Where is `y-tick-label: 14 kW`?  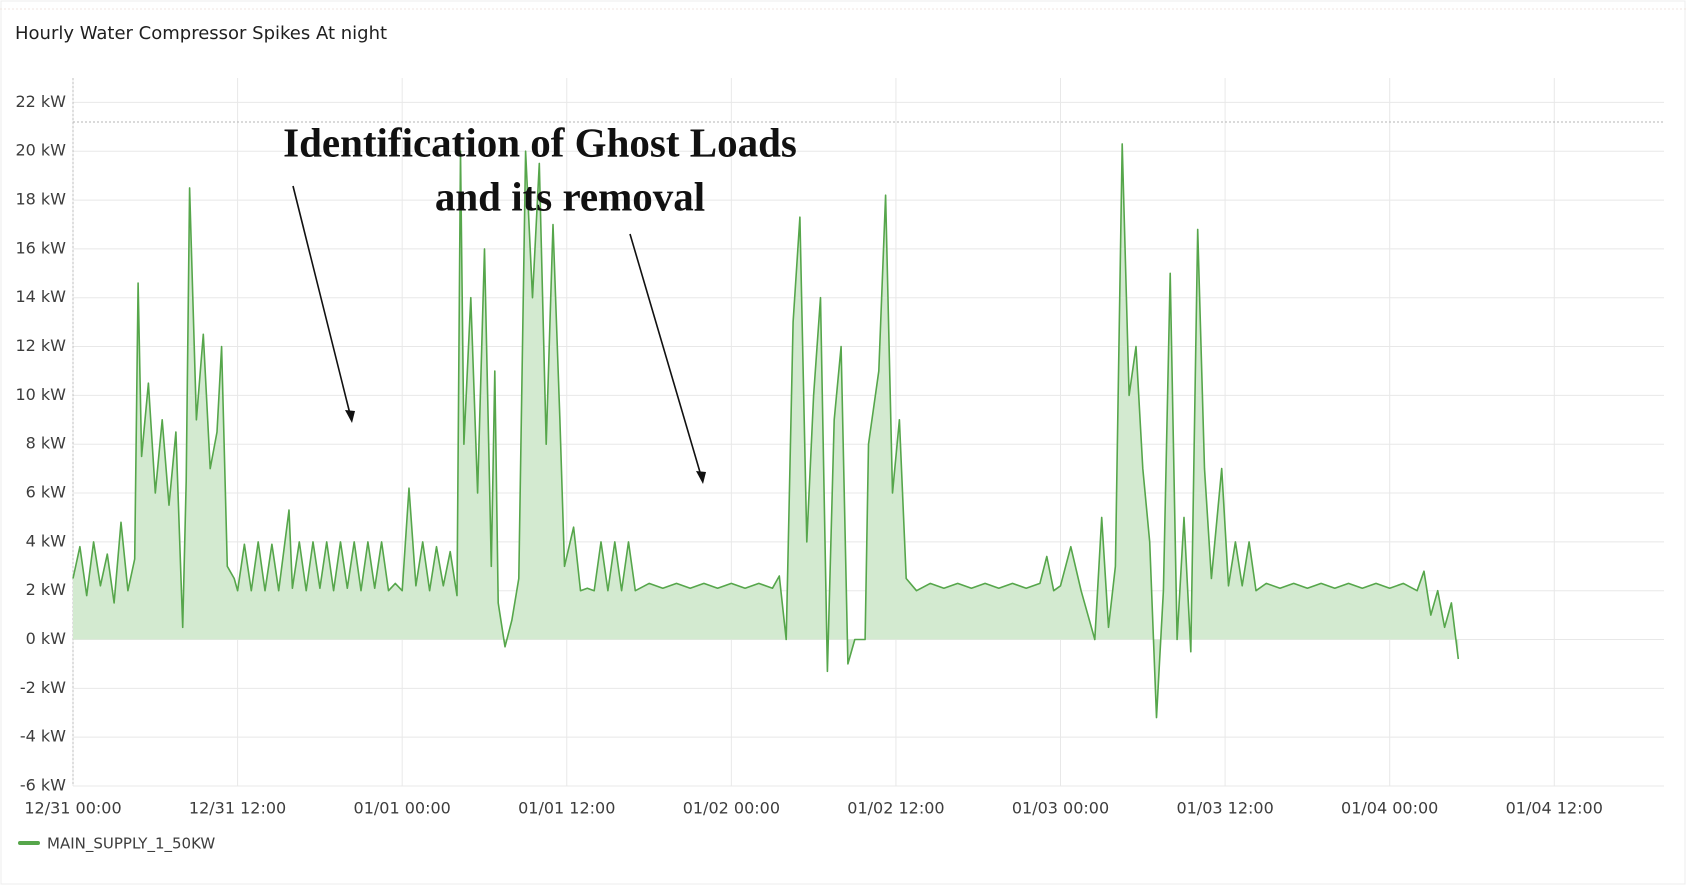 y-tick-label: 14 kW is located at coordinates (40, 296).